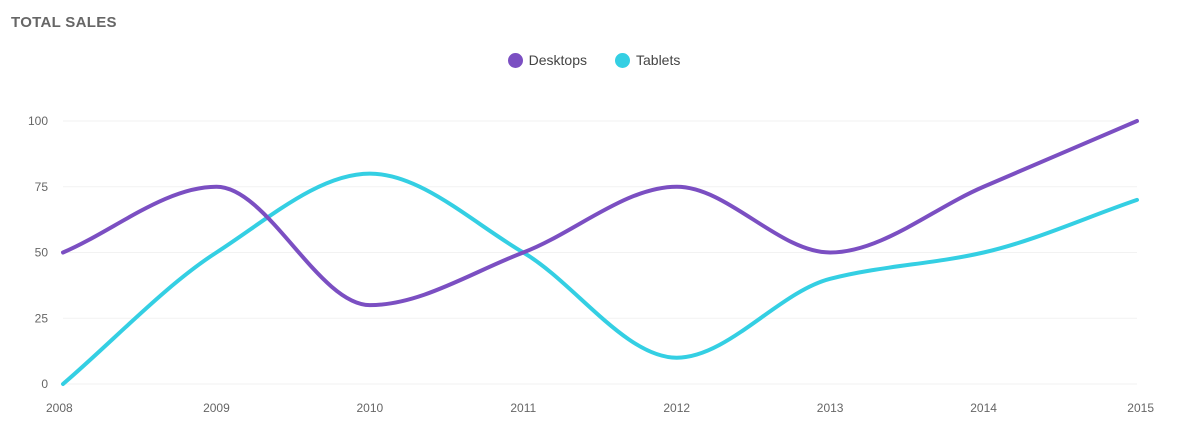 The height and width of the screenshot is (438, 1188). What do you see at coordinates (64, 22) in the screenshot?
I see `chart-title: TOTAL SALES` at bounding box center [64, 22].